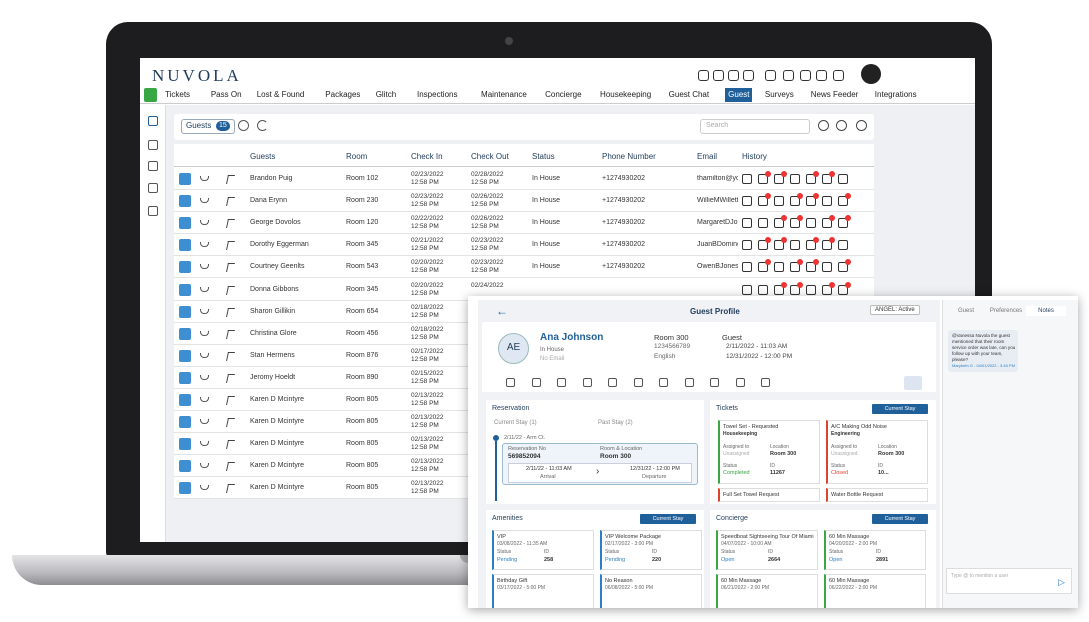  I want to click on nav-item: Integrations, so click(895, 94).